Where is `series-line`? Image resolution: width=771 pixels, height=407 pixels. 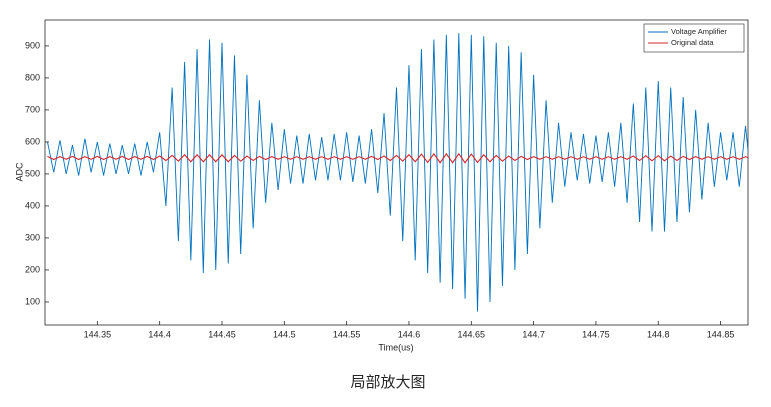 series-line is located at coordinates (397, 158).